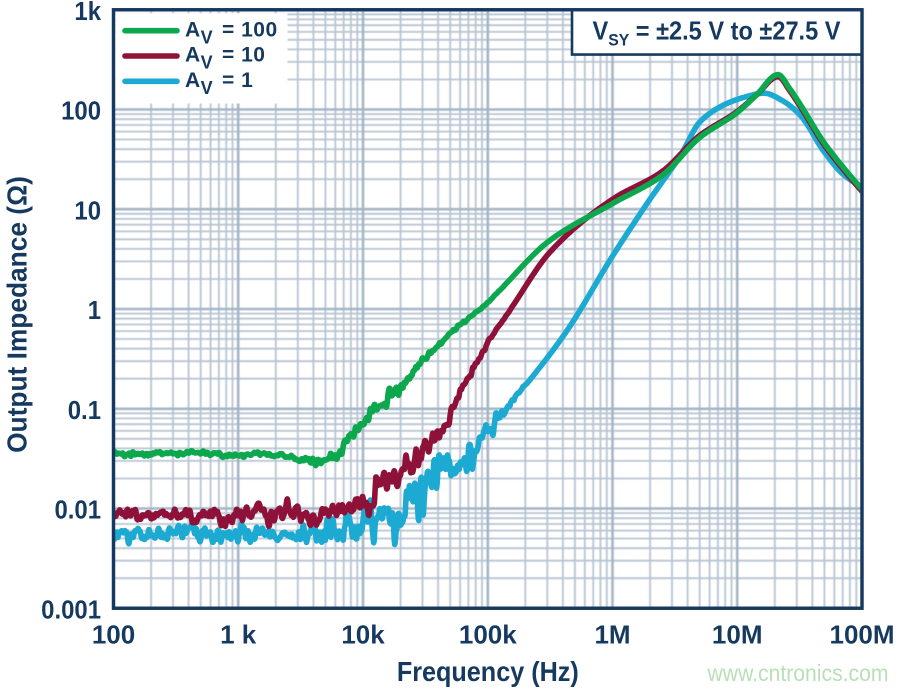 This screenshot has height=691, width=899. Describe the element at coordinates (798, 673) in the screenshot. I see `svg-text: www.cntronics.com` at that location.